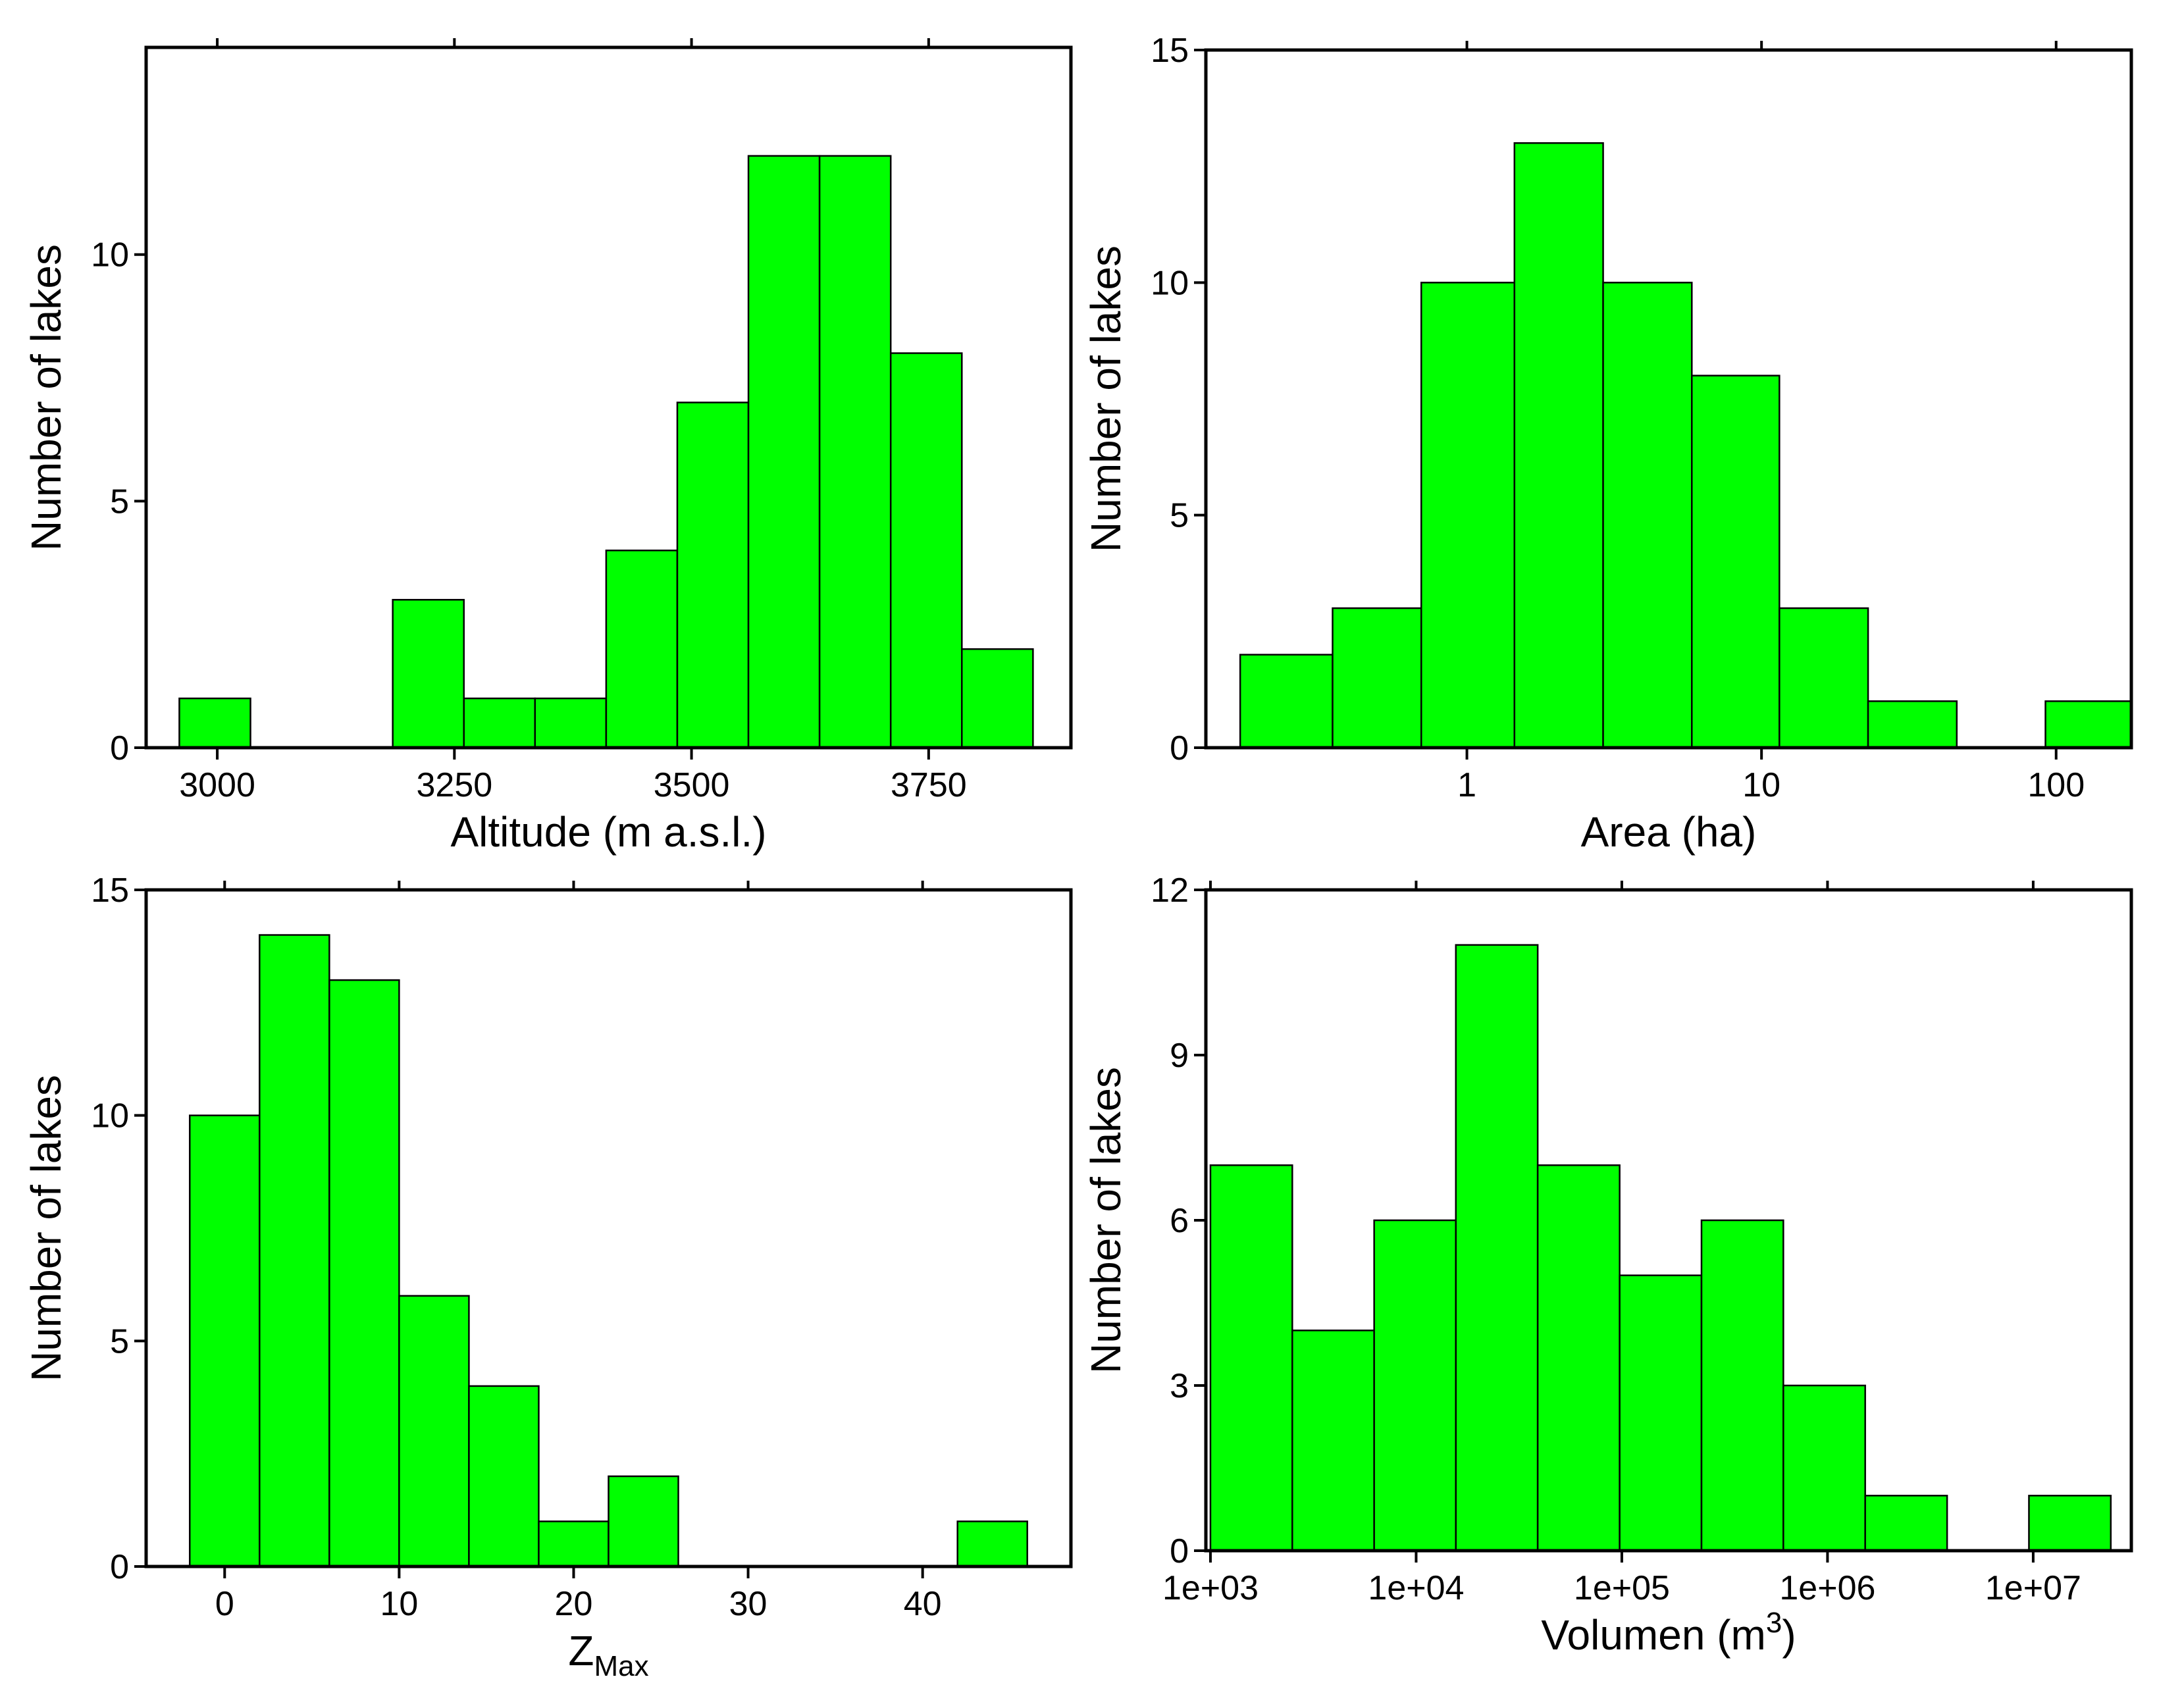 Image resolution: width=2157 pixels, height=1708 pixels. Describe the element at coordinates (1106, 1221) in the screenshot. I see `volumen-ylabel: Number of lakes` at that location.